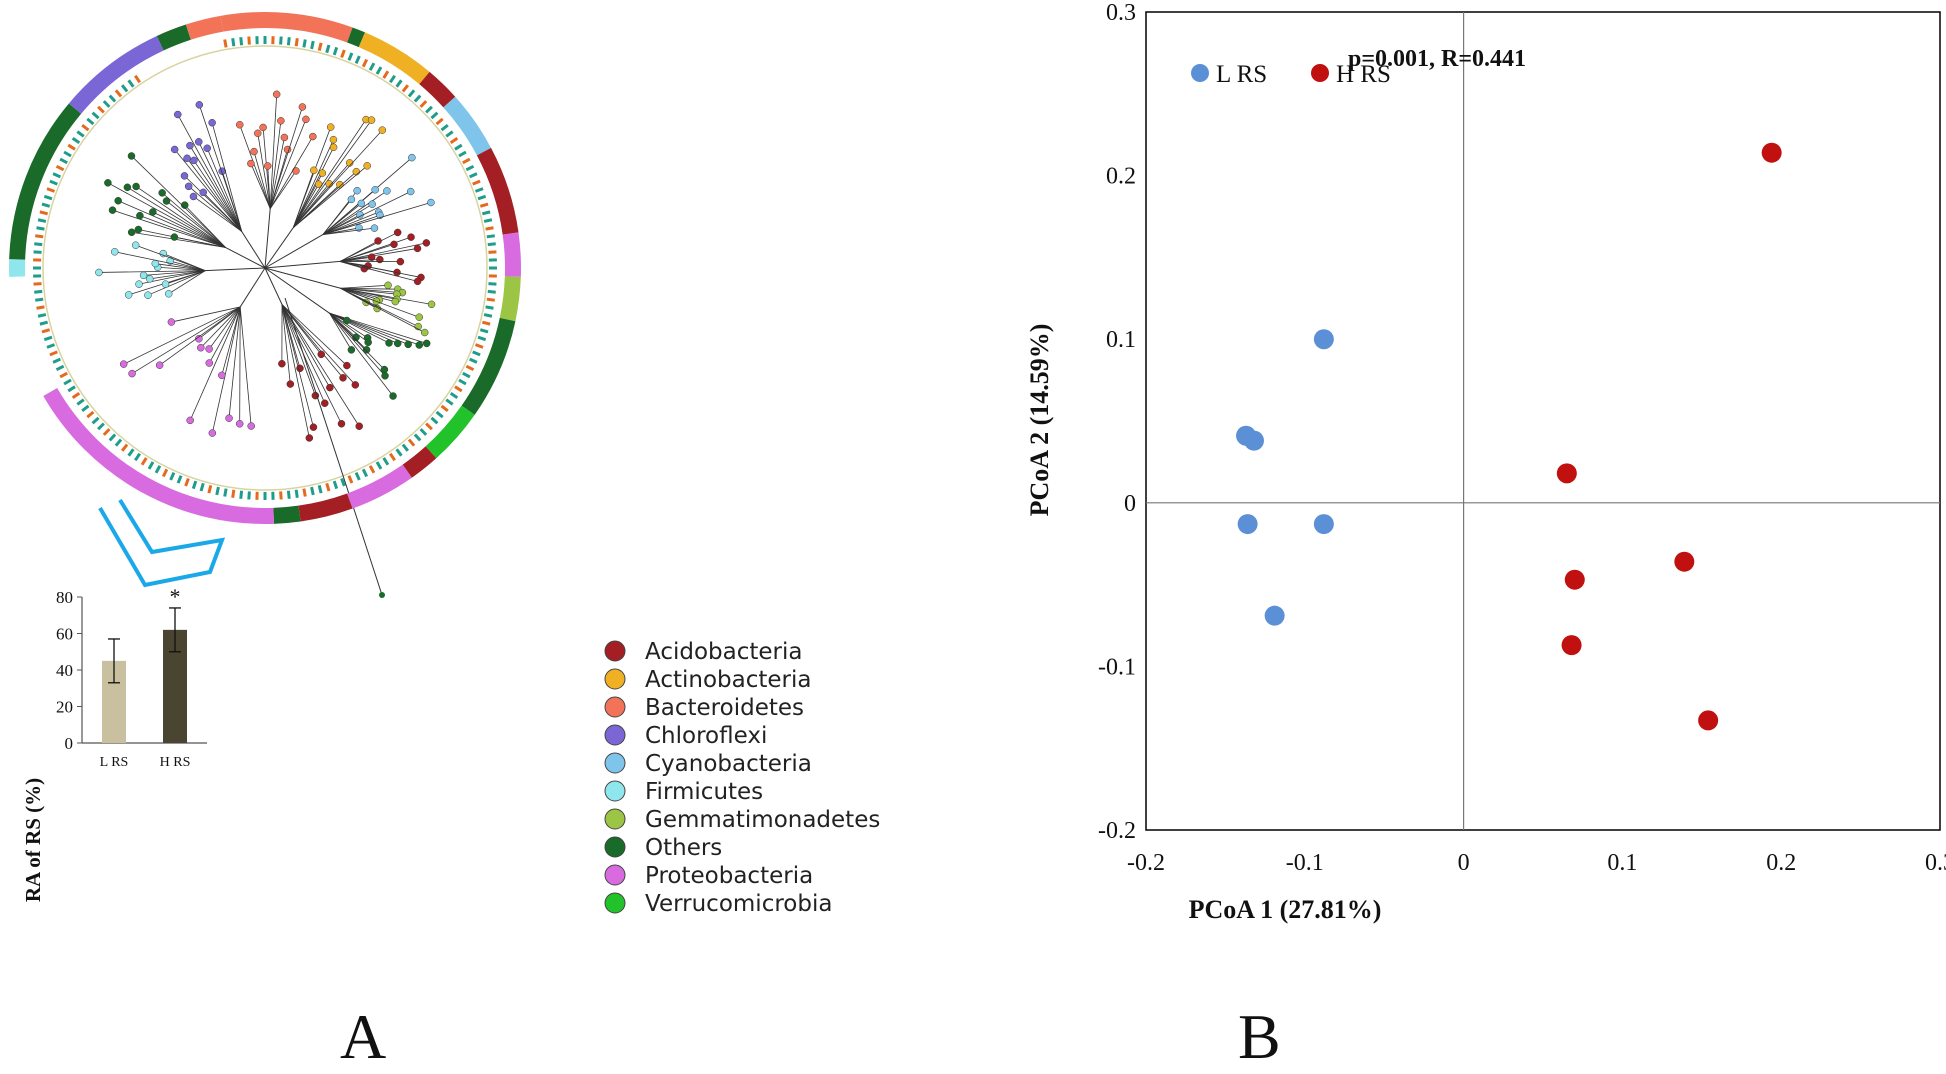 The width and height of the screenshot is (1946, 1074). Describe the element at coordinates (704, 792) in the screenshot. I see `legend-label: Firmicutes` at that location.